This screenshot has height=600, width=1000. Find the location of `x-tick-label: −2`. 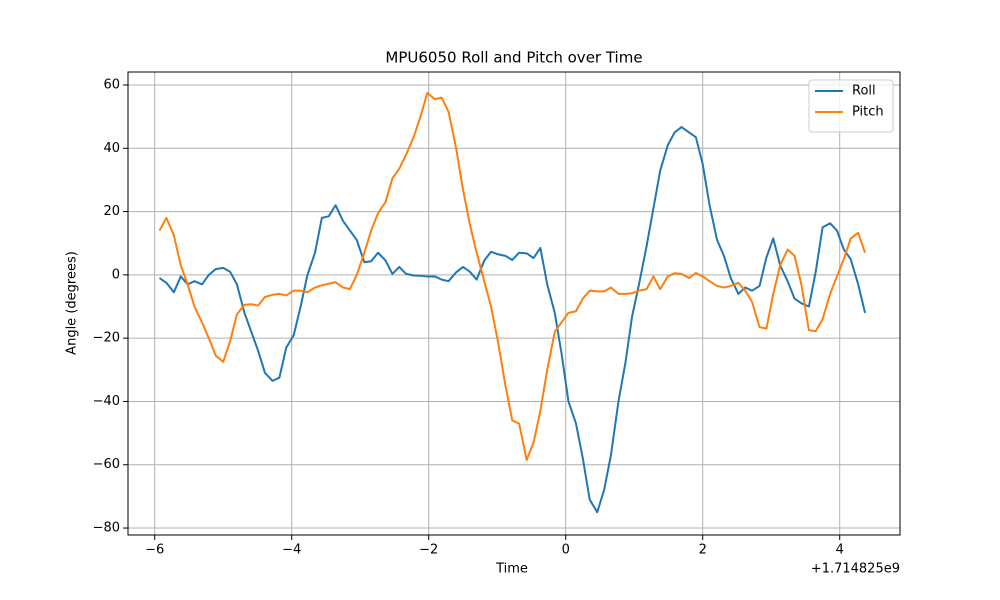

x-tick-label: −2 is located at coordinates (428, 550).